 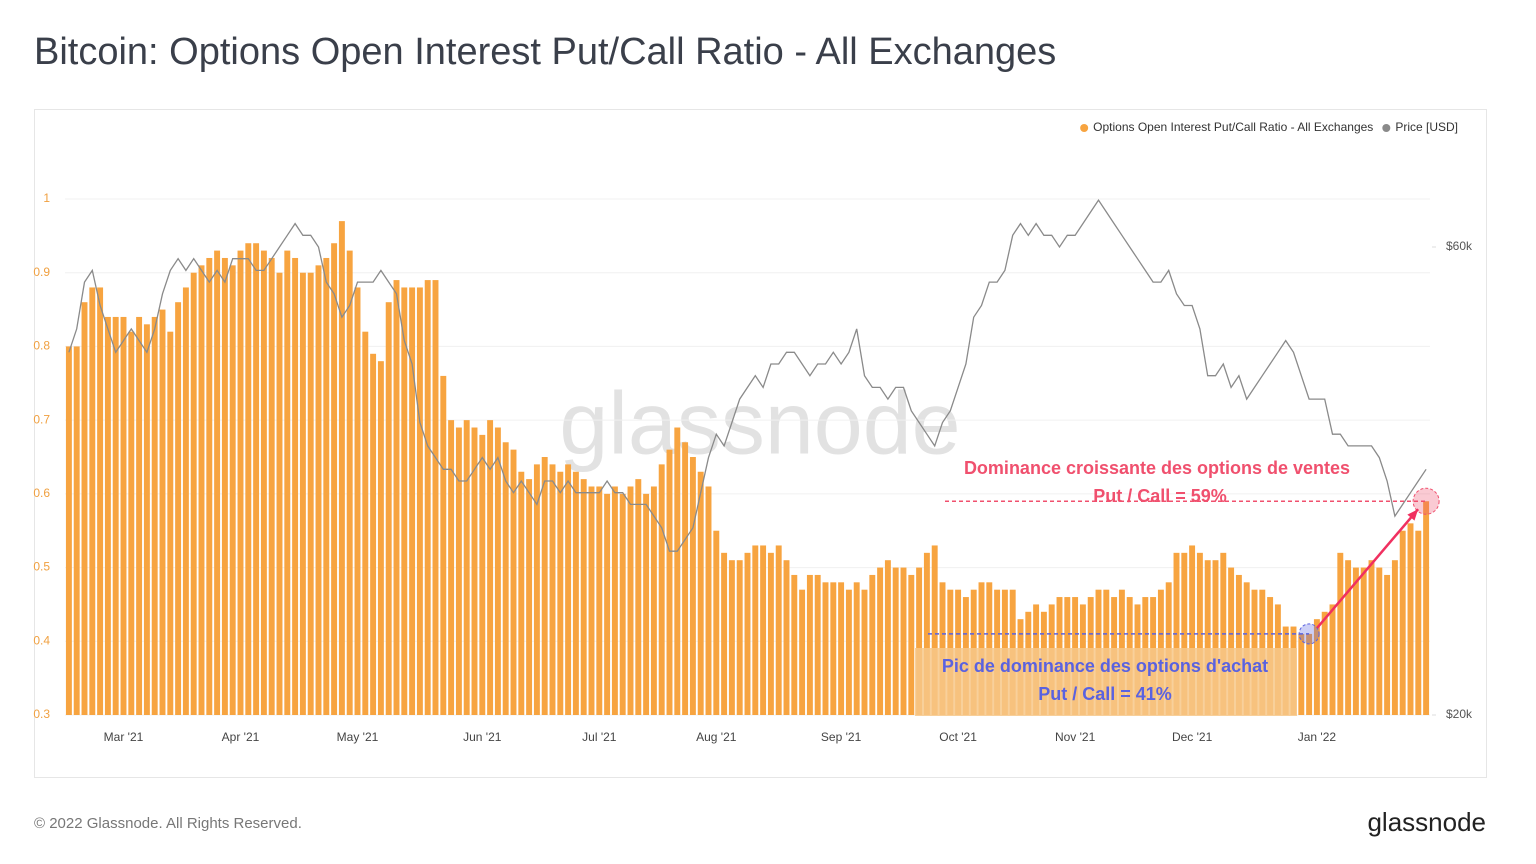 What do you see at coordinates (1075, 737) in the screenshot?
I see `x-tick-label: Nov '21` at bounding box center [1075, 737].